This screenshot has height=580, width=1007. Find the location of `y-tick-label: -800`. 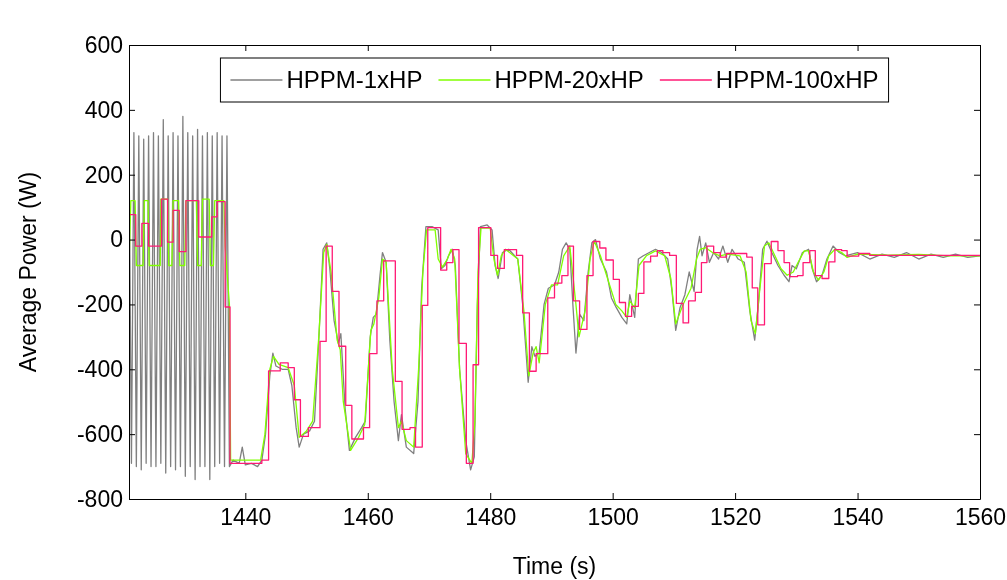

y-tick-label: -800 is located at coordinates (99, 498).